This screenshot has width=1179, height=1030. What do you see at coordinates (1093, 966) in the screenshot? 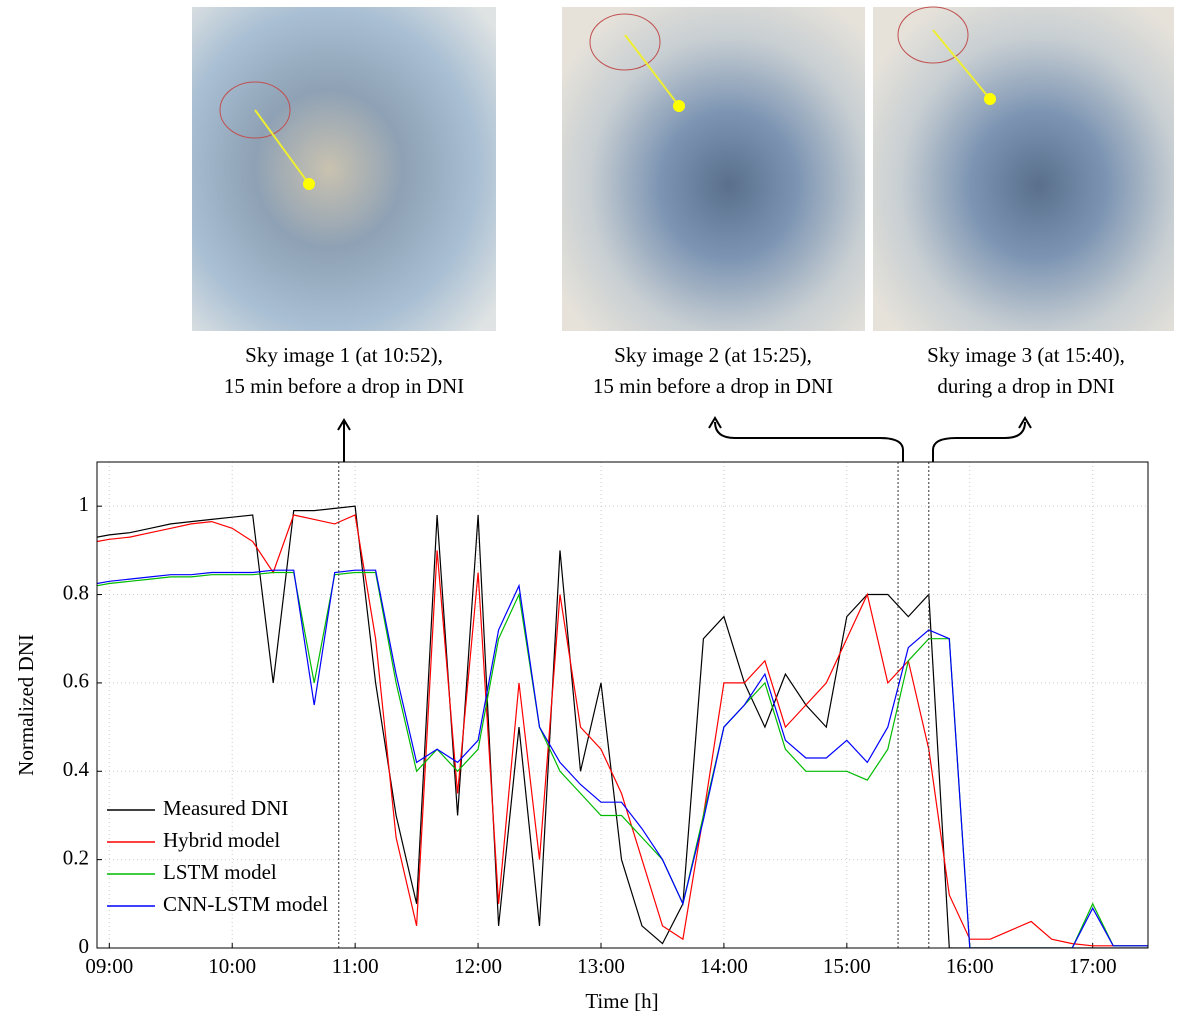
I see `x-tick-label: 17:00` at bounding box center [1093, 966].